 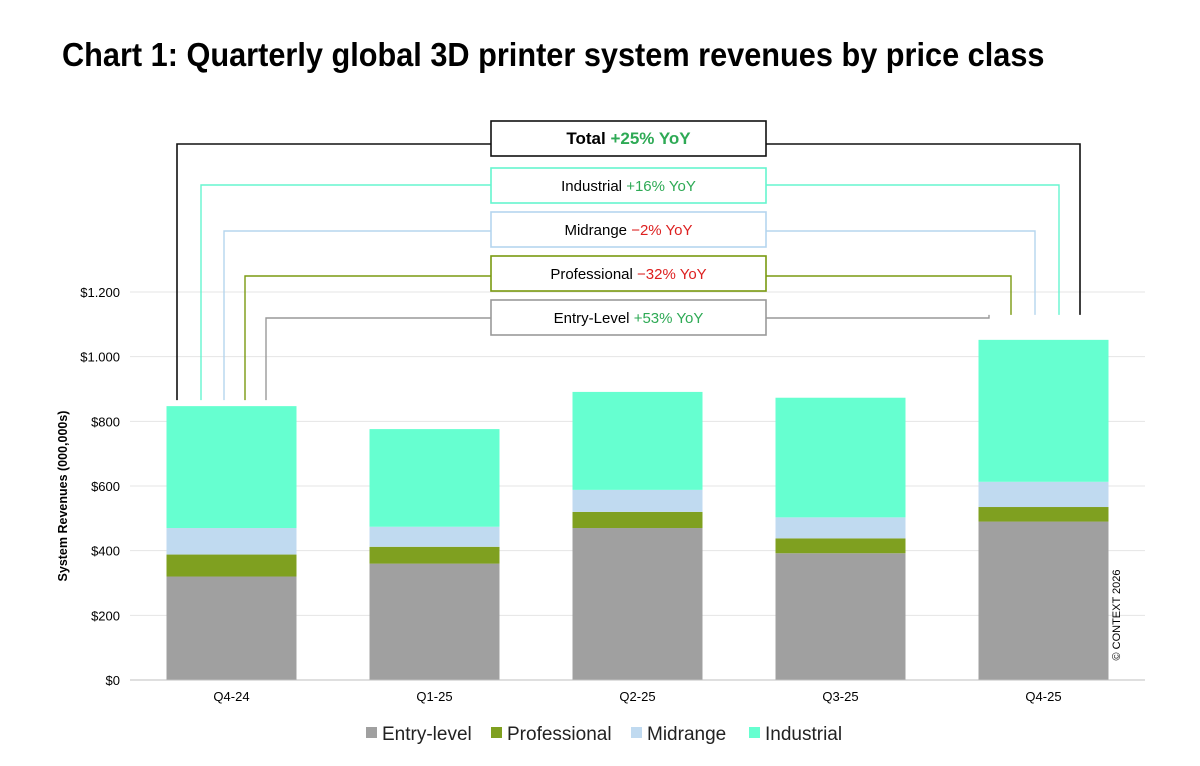 I want to click on y-axis-title: System Revenues (000,000s), so click(x=63, y=496).